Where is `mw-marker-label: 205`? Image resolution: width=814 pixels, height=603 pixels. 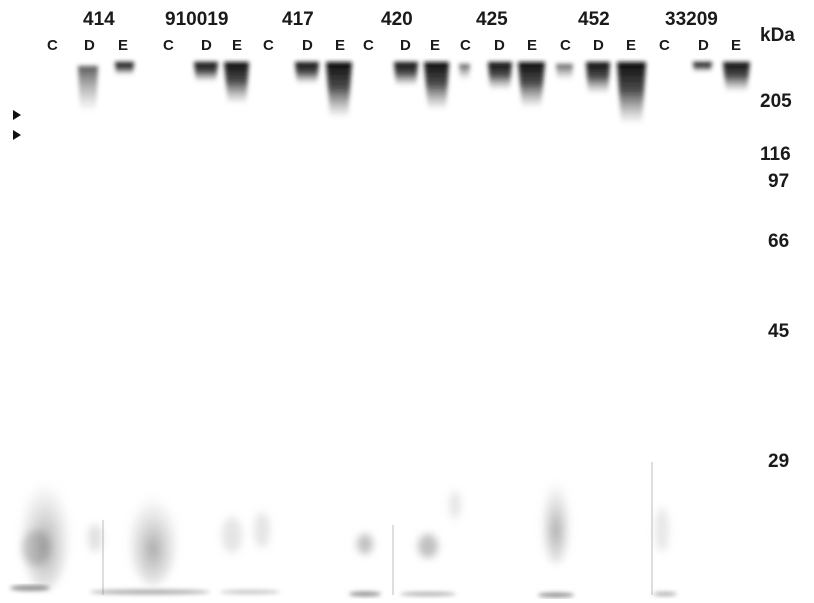
mw-marker-label: 205 is located at coordinates (776, 101).